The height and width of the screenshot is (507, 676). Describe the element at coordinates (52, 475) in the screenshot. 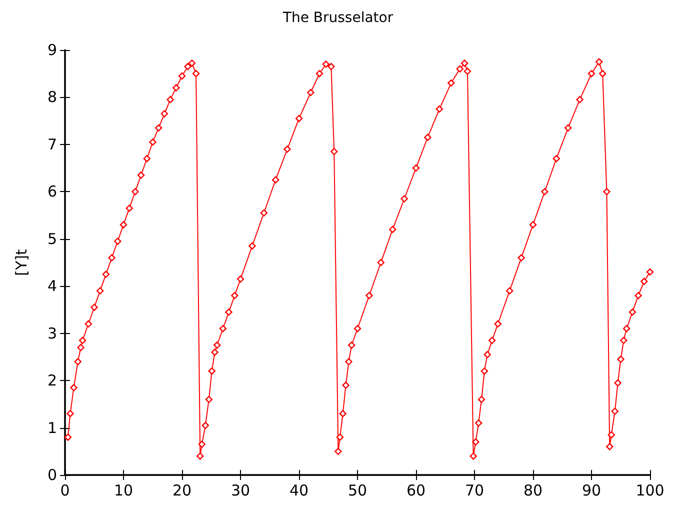

I see `y-tick-label: 0` at that location.